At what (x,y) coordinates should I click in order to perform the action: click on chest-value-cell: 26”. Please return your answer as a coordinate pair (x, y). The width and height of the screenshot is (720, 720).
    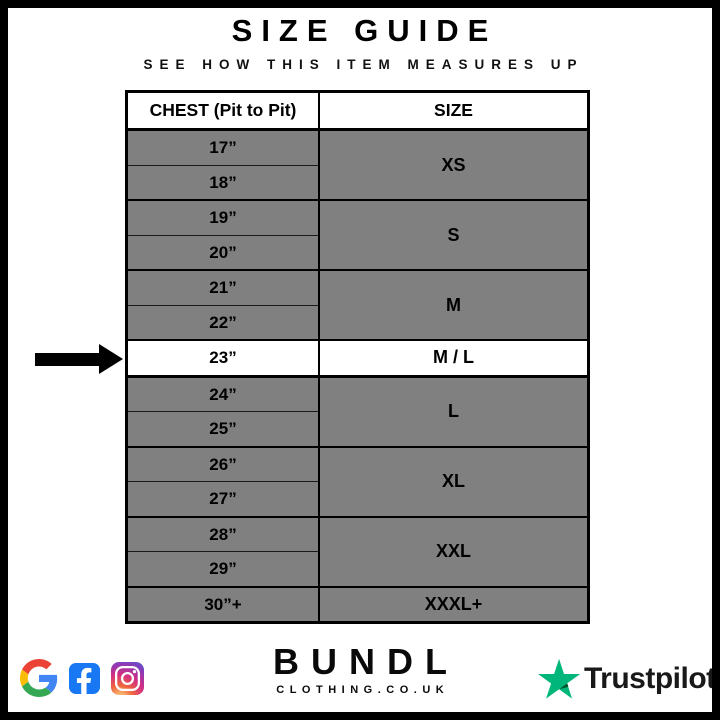
    Looking at the image, I should click on (223, 464).